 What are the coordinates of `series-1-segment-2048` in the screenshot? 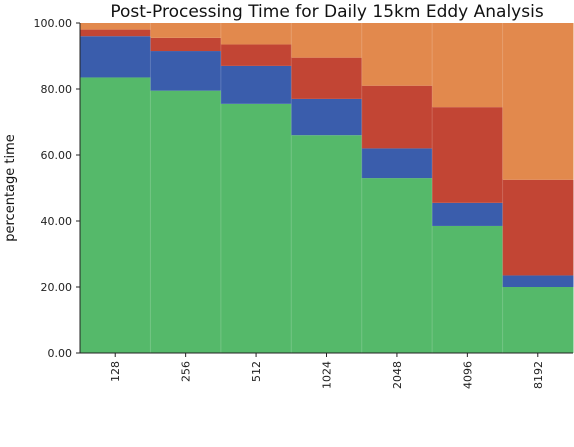 It's located at (397, 265).